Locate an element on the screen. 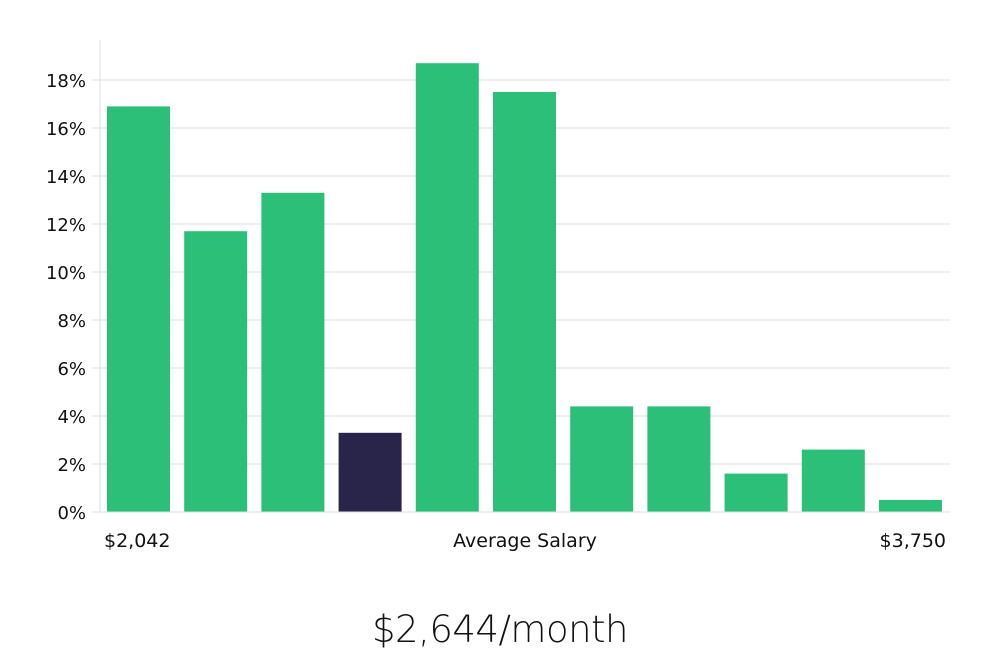  y-axis: 0% 2% 4% 6% 8% 10% 12% 14% 16% 18% is located at coordinates (73, 297).